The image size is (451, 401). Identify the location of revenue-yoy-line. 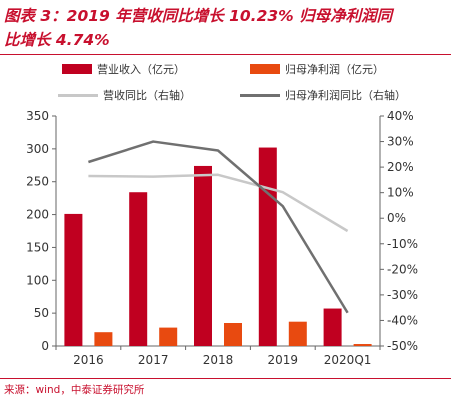
(218, 203).